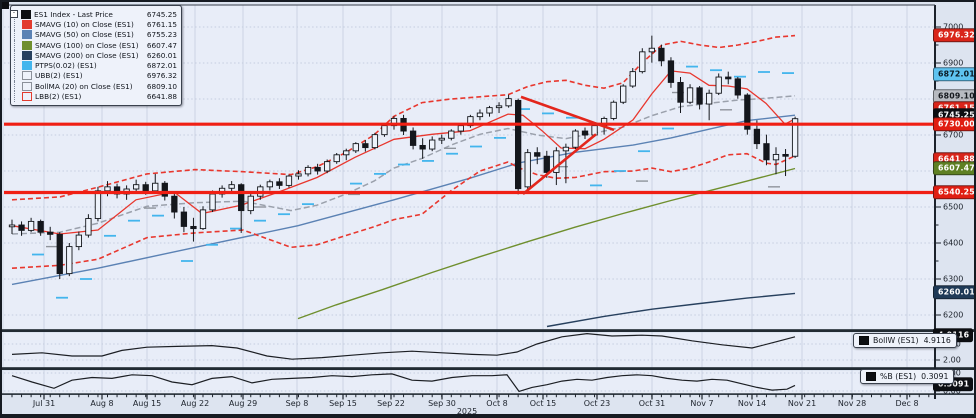 The image size is (976, 418). Describe the element at coordinates (953, 27) in the screenshot. I see `y-axis-tick-label: 7000` at that location.